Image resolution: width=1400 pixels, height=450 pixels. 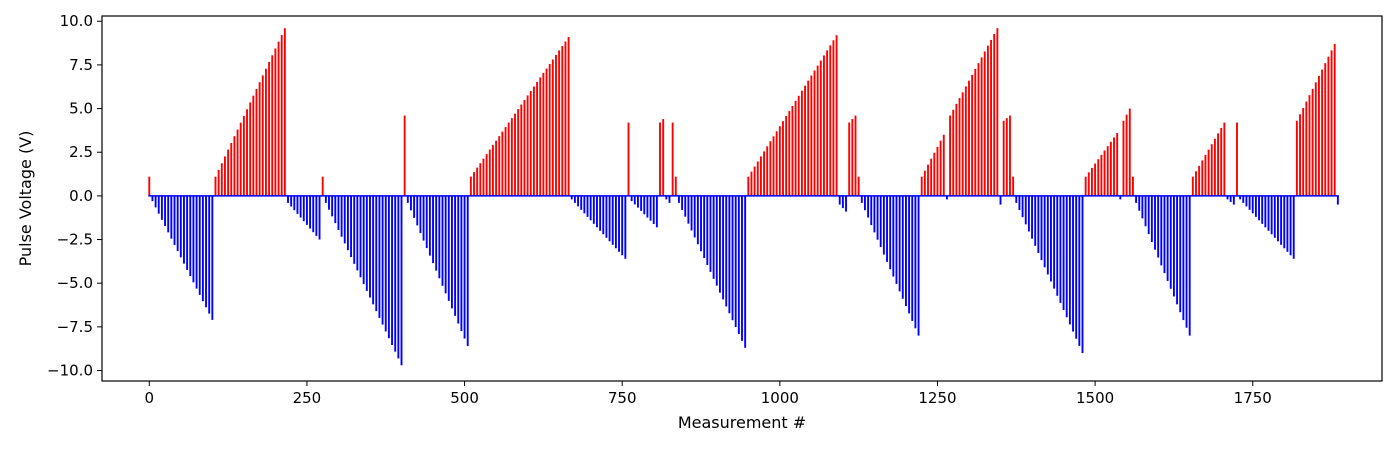 What do you see at coordinates (25, 199) in the screenshot?
I see `y-axis-label: Pulse Voltage (V)` at bounding box center [25, 199].